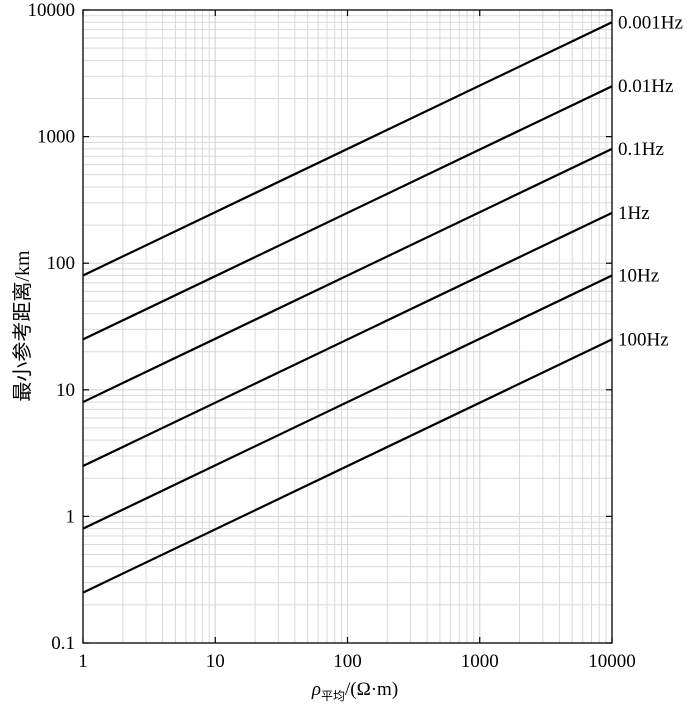  What do you see at coordinates (63, 643) in the screenshot?
I see `y-tick-label: 0.1` at bounding box center [63, 643].